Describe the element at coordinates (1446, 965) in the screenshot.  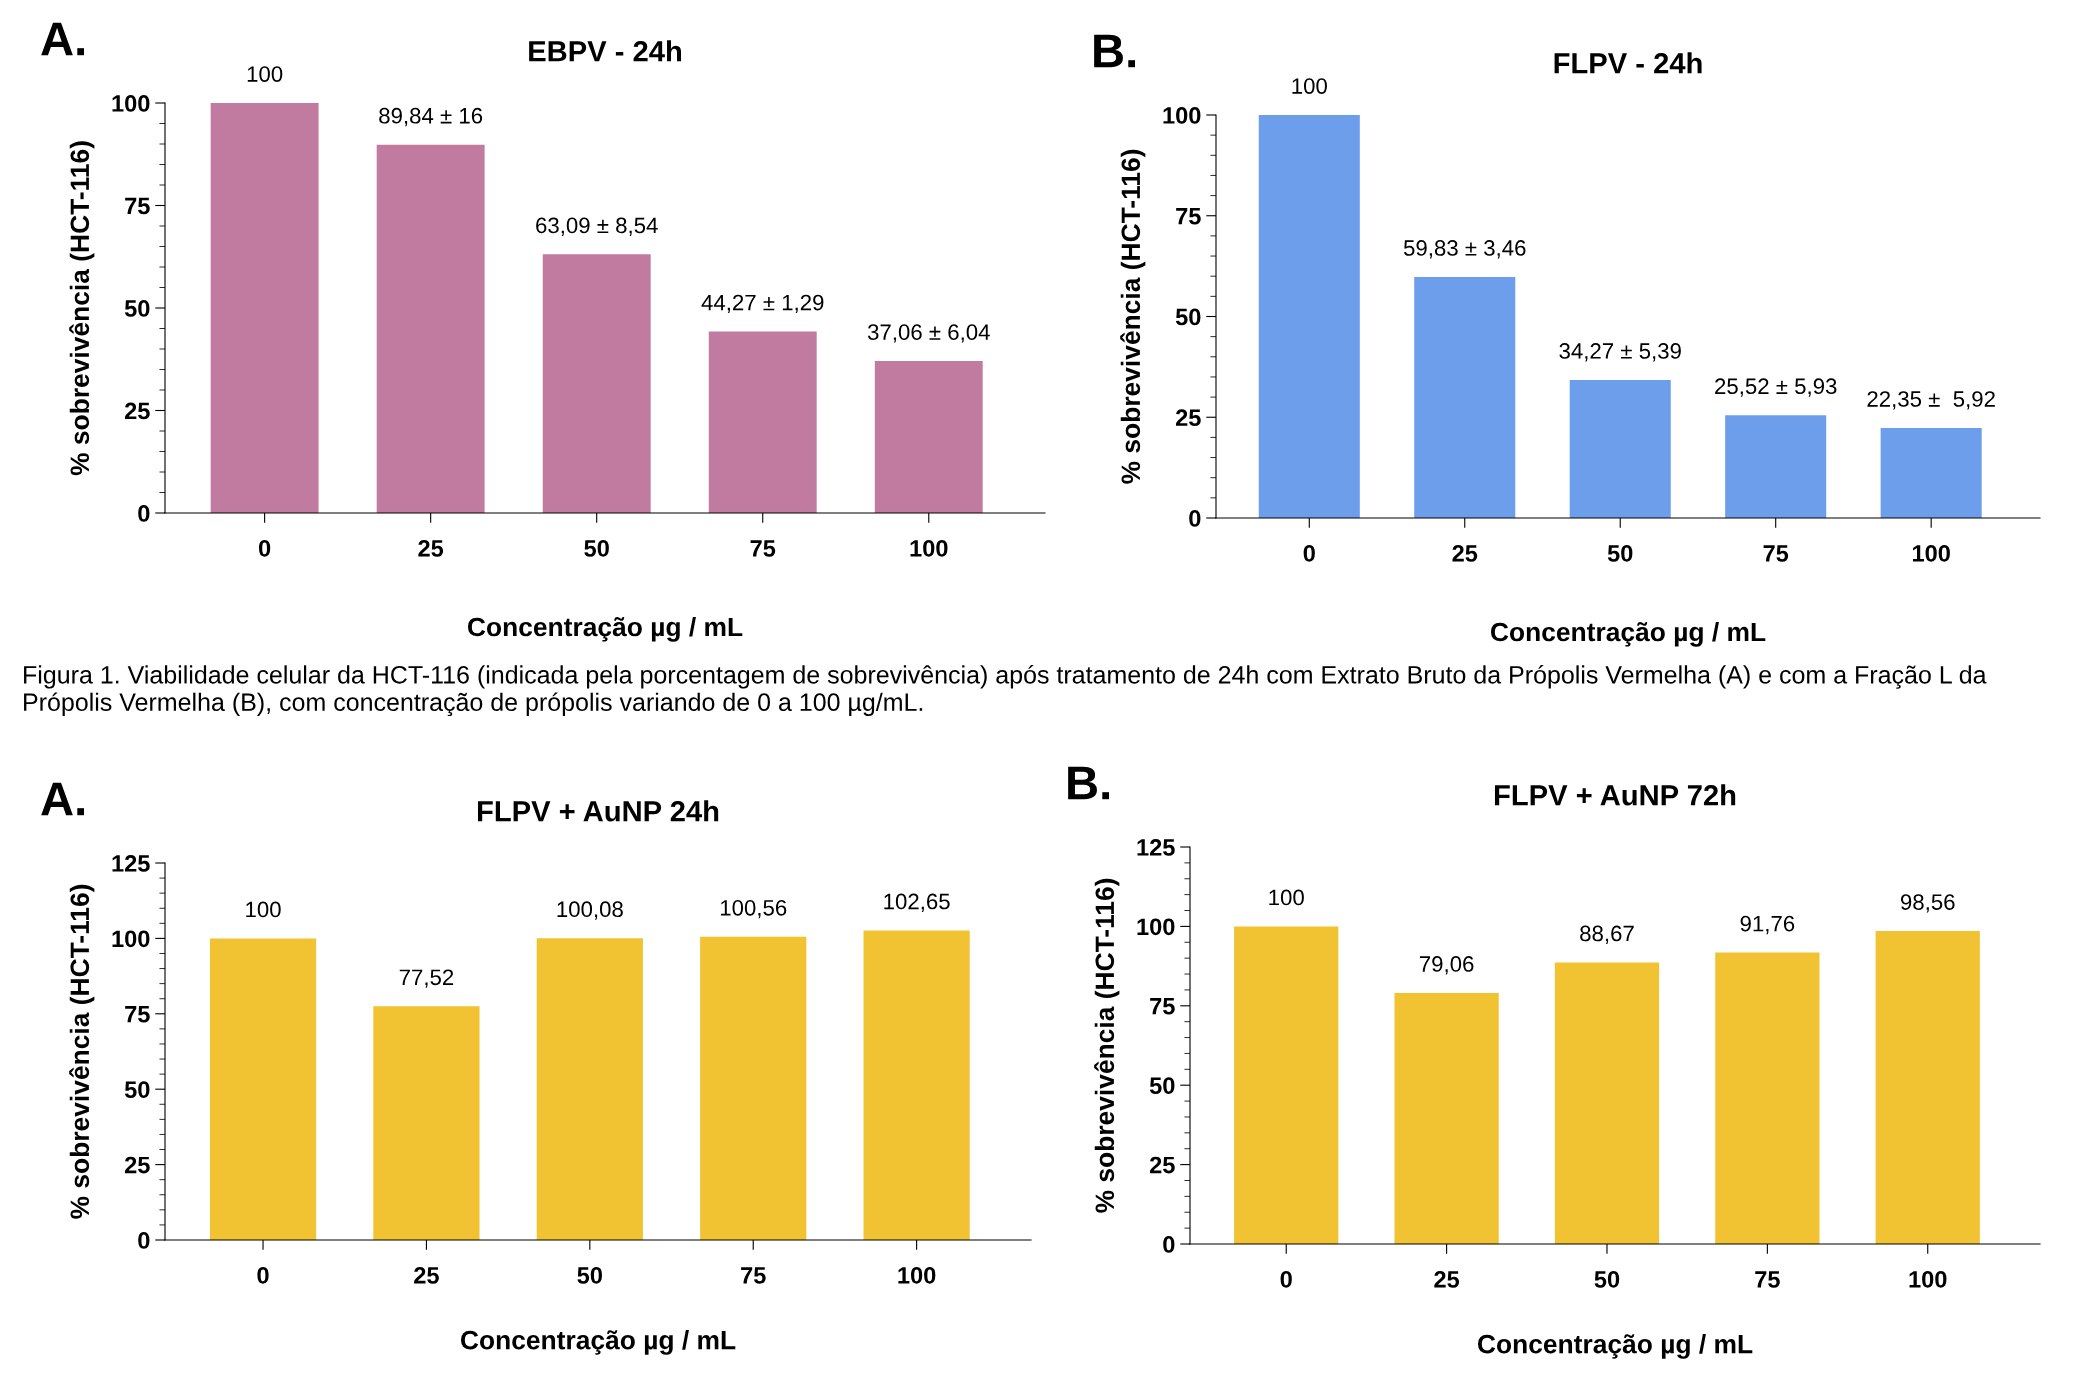
I see `data-label: 79,06` at that location.